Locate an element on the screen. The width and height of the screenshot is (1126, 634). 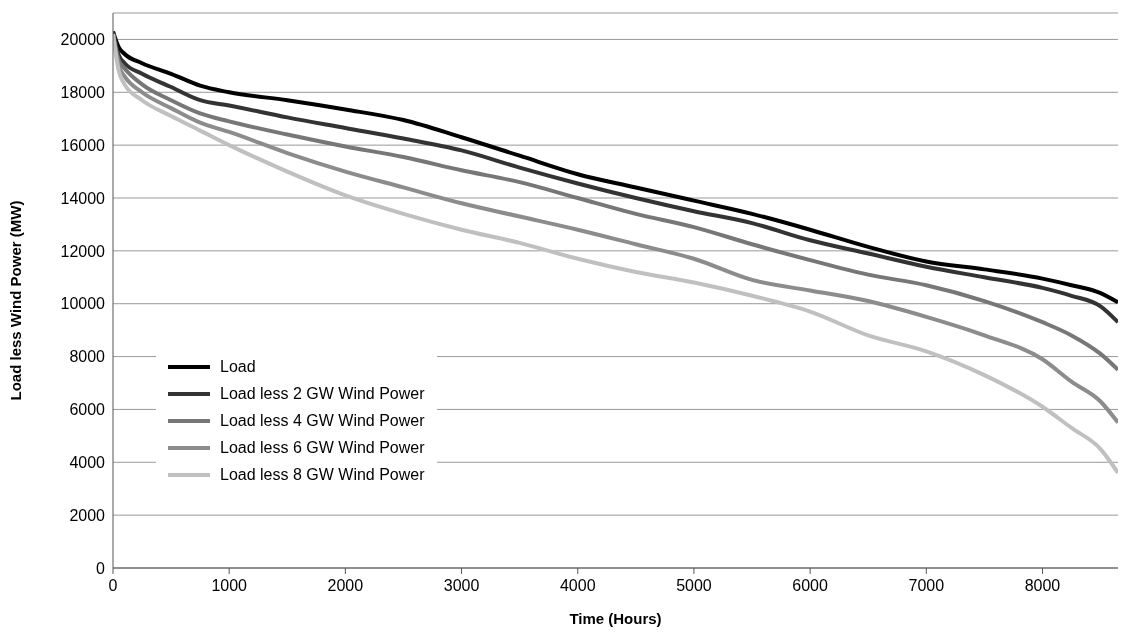
x-axis-title: Time (Hours) is located at coordinates (615, 618).